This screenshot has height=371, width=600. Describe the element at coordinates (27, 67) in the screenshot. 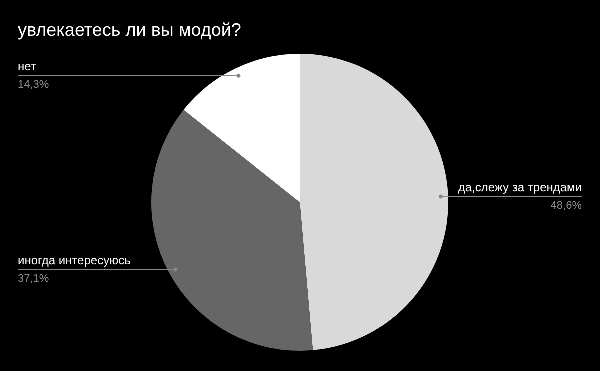

I see `slice-label: нет` at that location.